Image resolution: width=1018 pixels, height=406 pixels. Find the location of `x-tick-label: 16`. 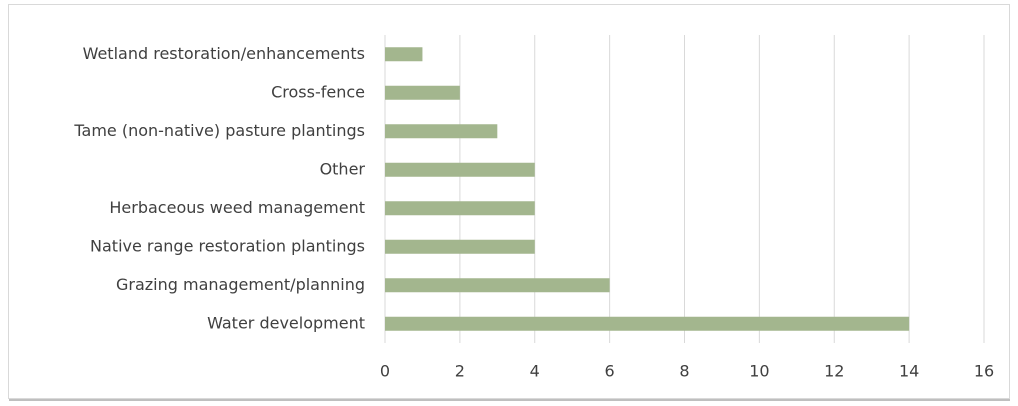

x-tick-label: 16 is located at coordinates (984, 371).